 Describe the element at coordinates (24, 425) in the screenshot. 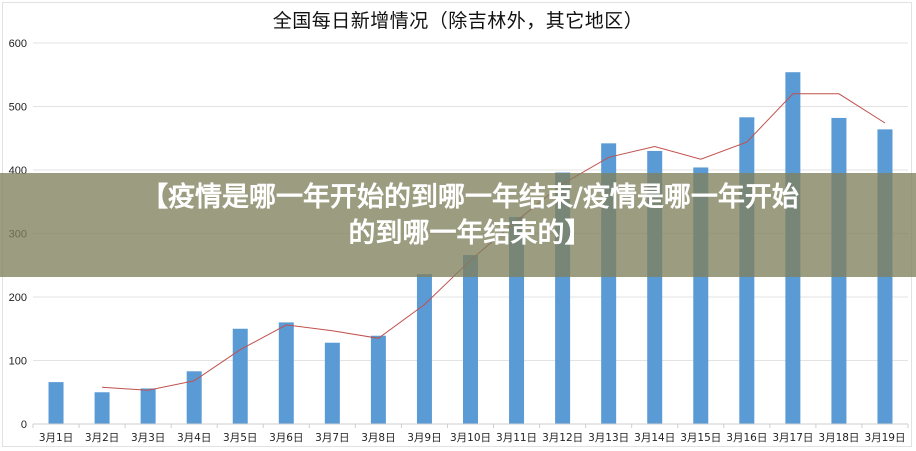

I see `y-tick-label: 0` at that location.